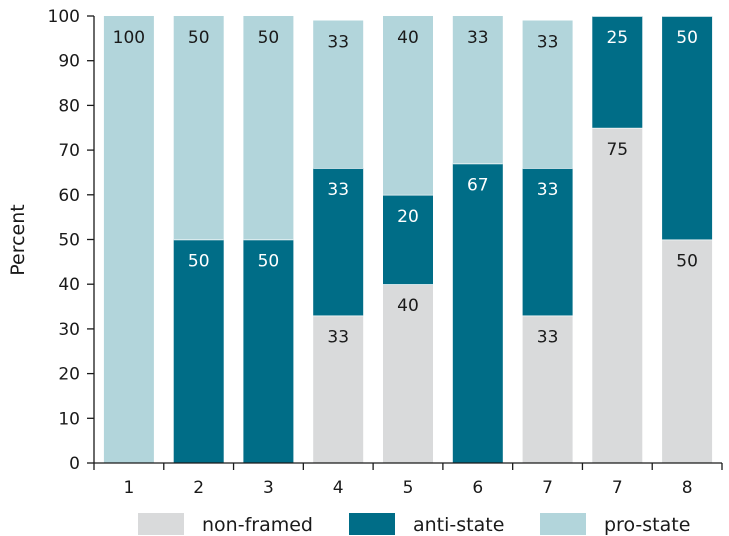  What do you see at coordinates (338, 338) in the screenshot?
I see `data-label-non-framed-4: 33` at bounding box center [338, 338].